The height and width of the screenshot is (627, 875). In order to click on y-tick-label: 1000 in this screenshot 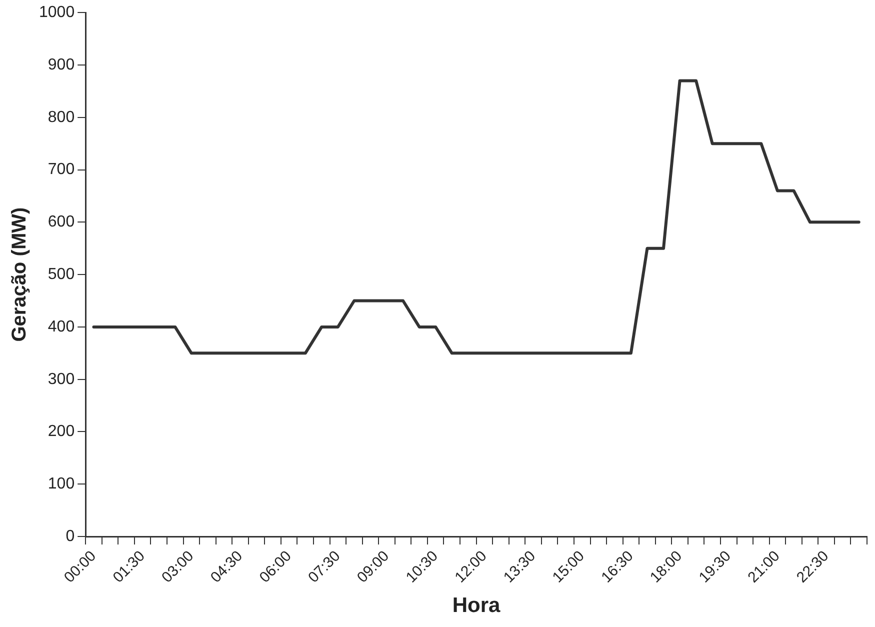, I will do `click(57, 13)`.